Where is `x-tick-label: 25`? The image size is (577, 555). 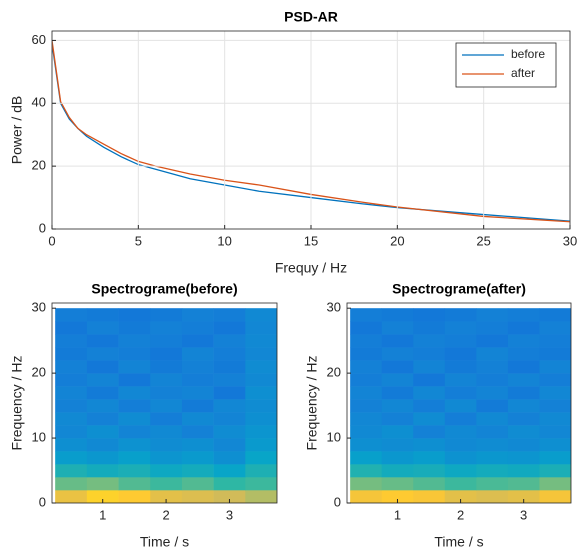
x-tick-label: 25 is located at coordinates (483, 240).